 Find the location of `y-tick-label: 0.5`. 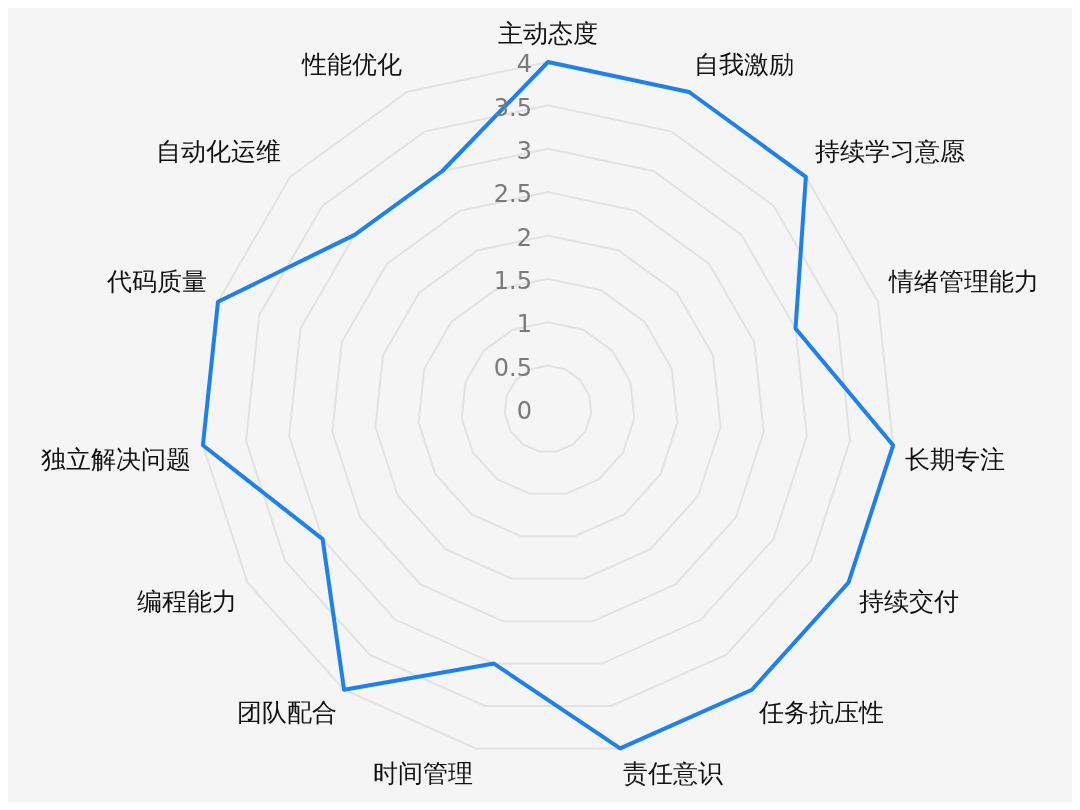

y-tick-label: 0.5 is located at coordinates (512, 367).